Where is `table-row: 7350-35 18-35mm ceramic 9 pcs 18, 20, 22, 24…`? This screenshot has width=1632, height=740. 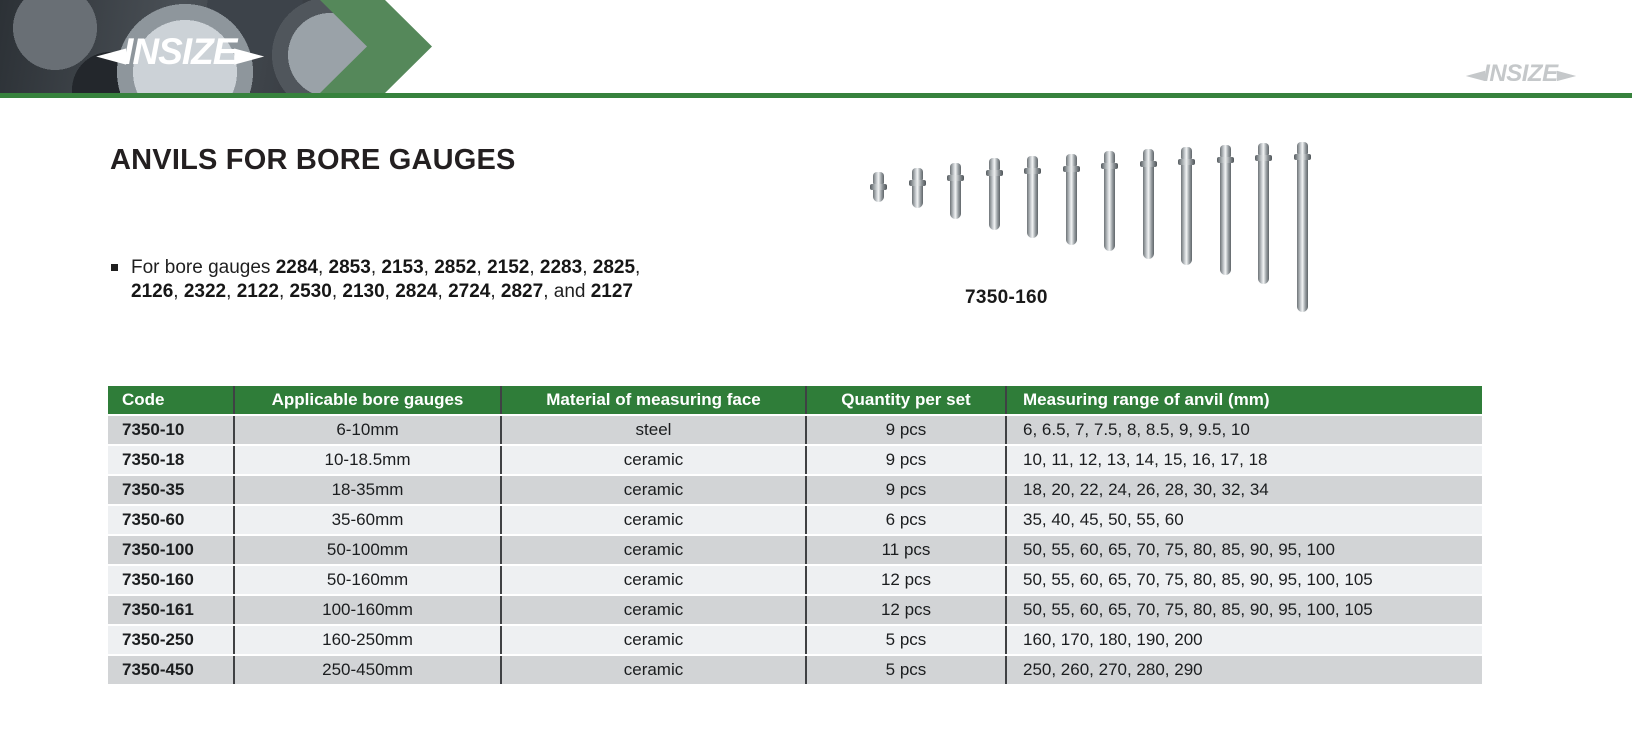 table-row: 7350-35 18-35mm ceramic 9 pcs 18, 20, 22, 24… is located at coordinates (795, 490).